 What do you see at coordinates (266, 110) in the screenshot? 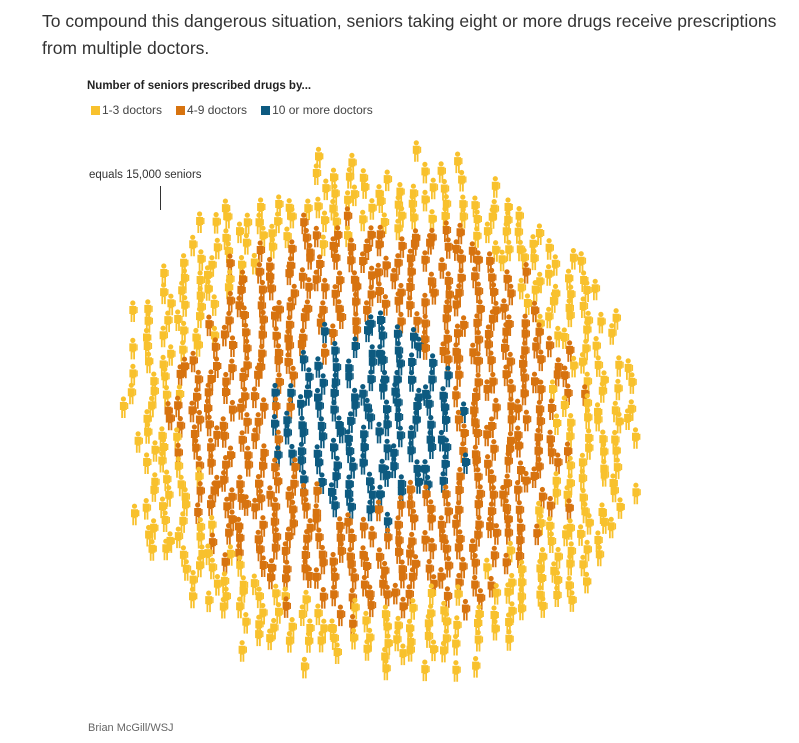
I see `legend-swatch` at bounding box center [266, 110].